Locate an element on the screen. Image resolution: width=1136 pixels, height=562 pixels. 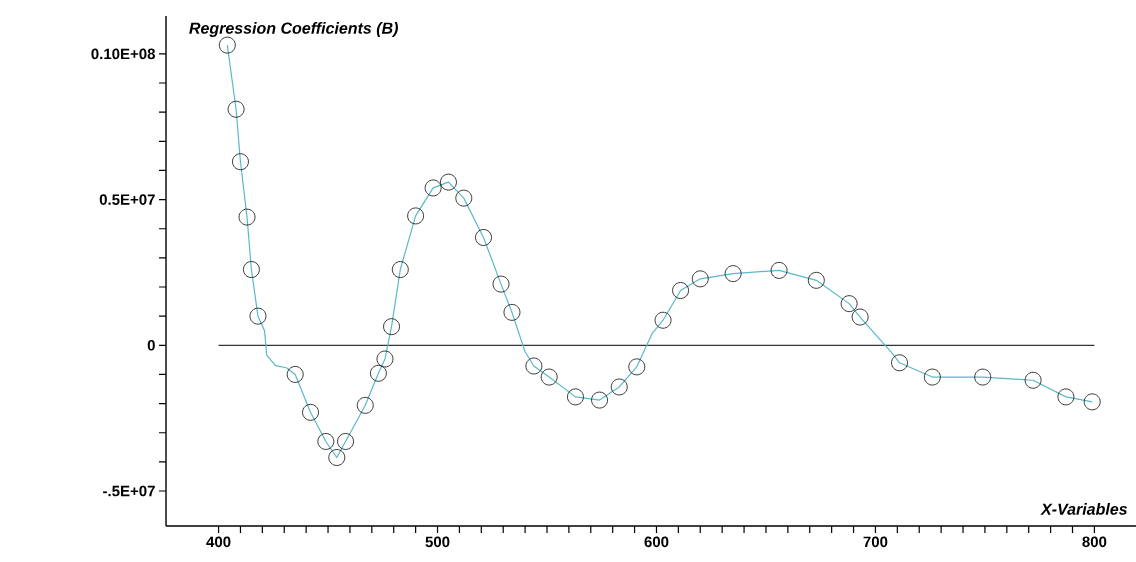
y-tick-label: -.5E+07 is located at coordinates (129, 491).